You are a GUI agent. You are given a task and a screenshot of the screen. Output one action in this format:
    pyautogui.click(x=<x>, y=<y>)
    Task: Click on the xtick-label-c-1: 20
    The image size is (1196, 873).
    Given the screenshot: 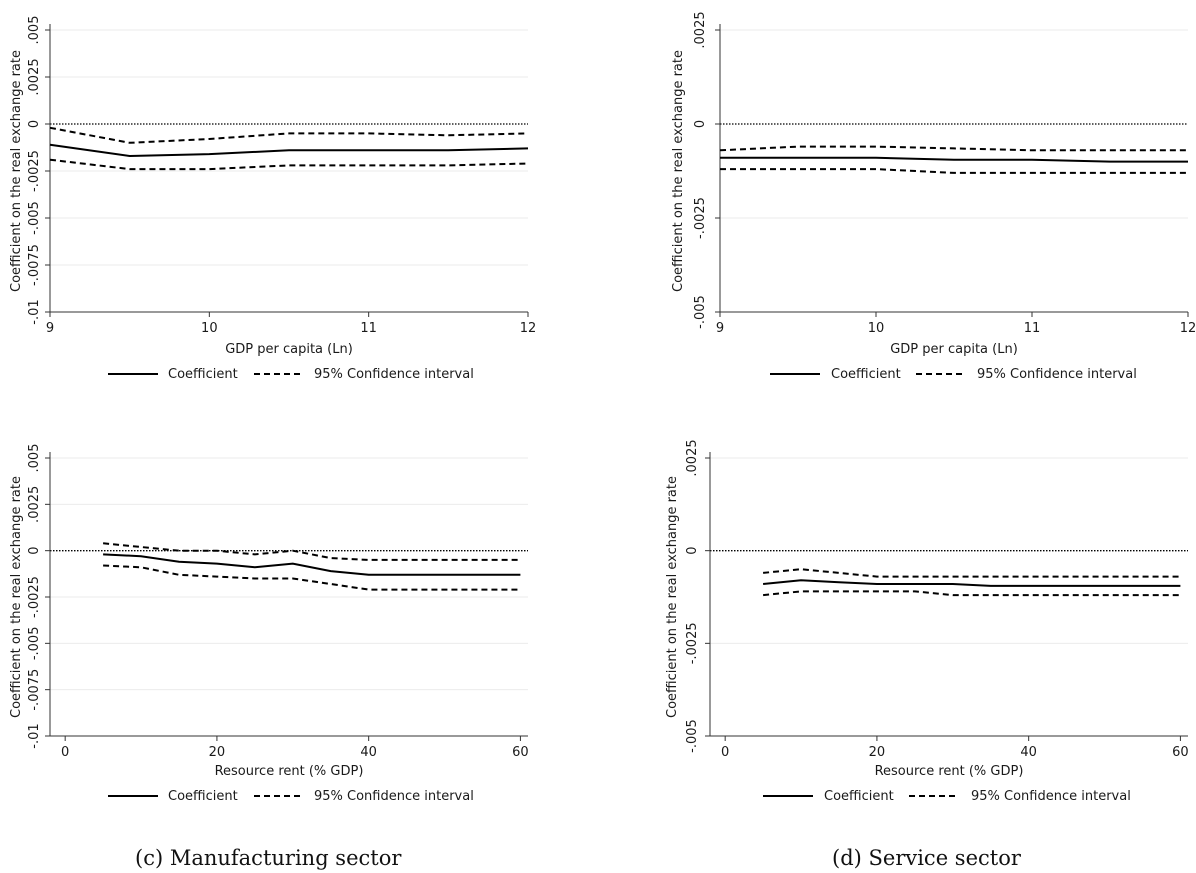 What is the action you would take?
    pyautogui.click(x=217, y=752)
    